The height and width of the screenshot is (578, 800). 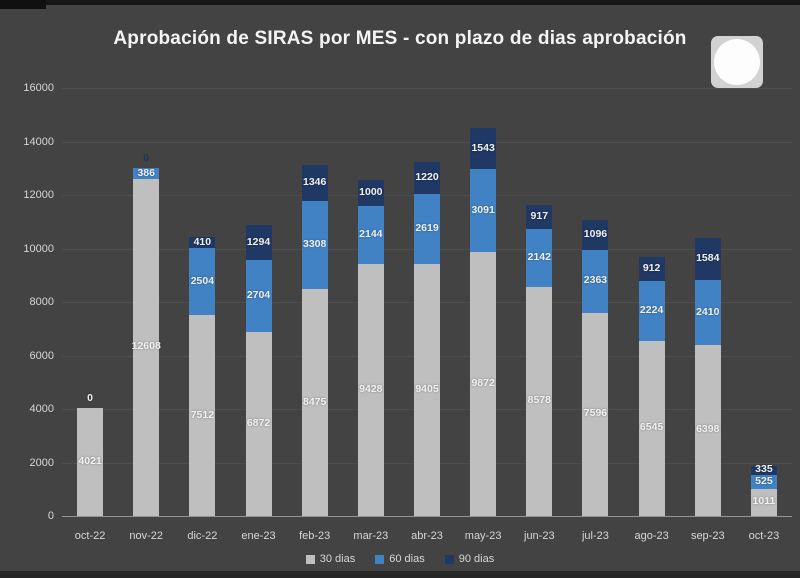 What do you see at coordinates (315, 536) in the screenshot?
I see `x-axis-tick-label: feb-23` at bounding box center [315, 536].